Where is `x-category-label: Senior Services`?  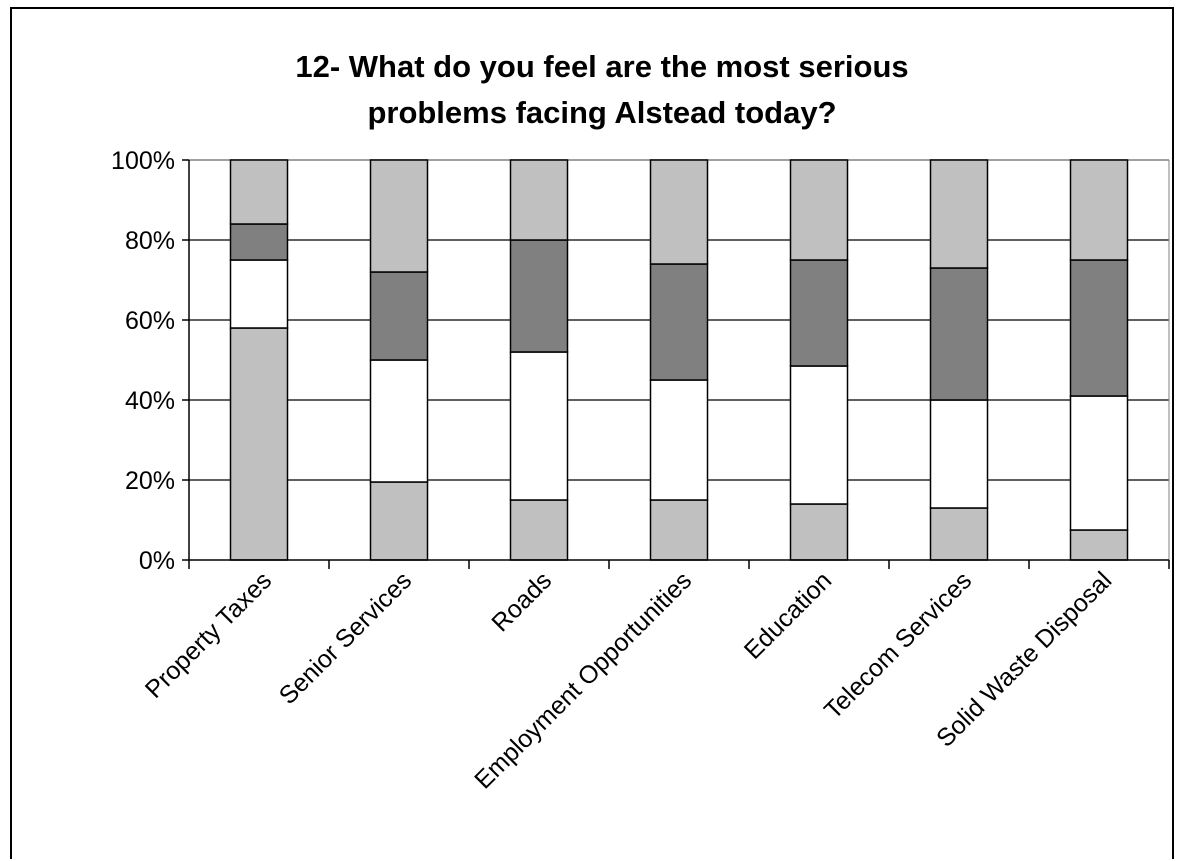
x-category-label: Senior Services is located at coordinates (346, 638).